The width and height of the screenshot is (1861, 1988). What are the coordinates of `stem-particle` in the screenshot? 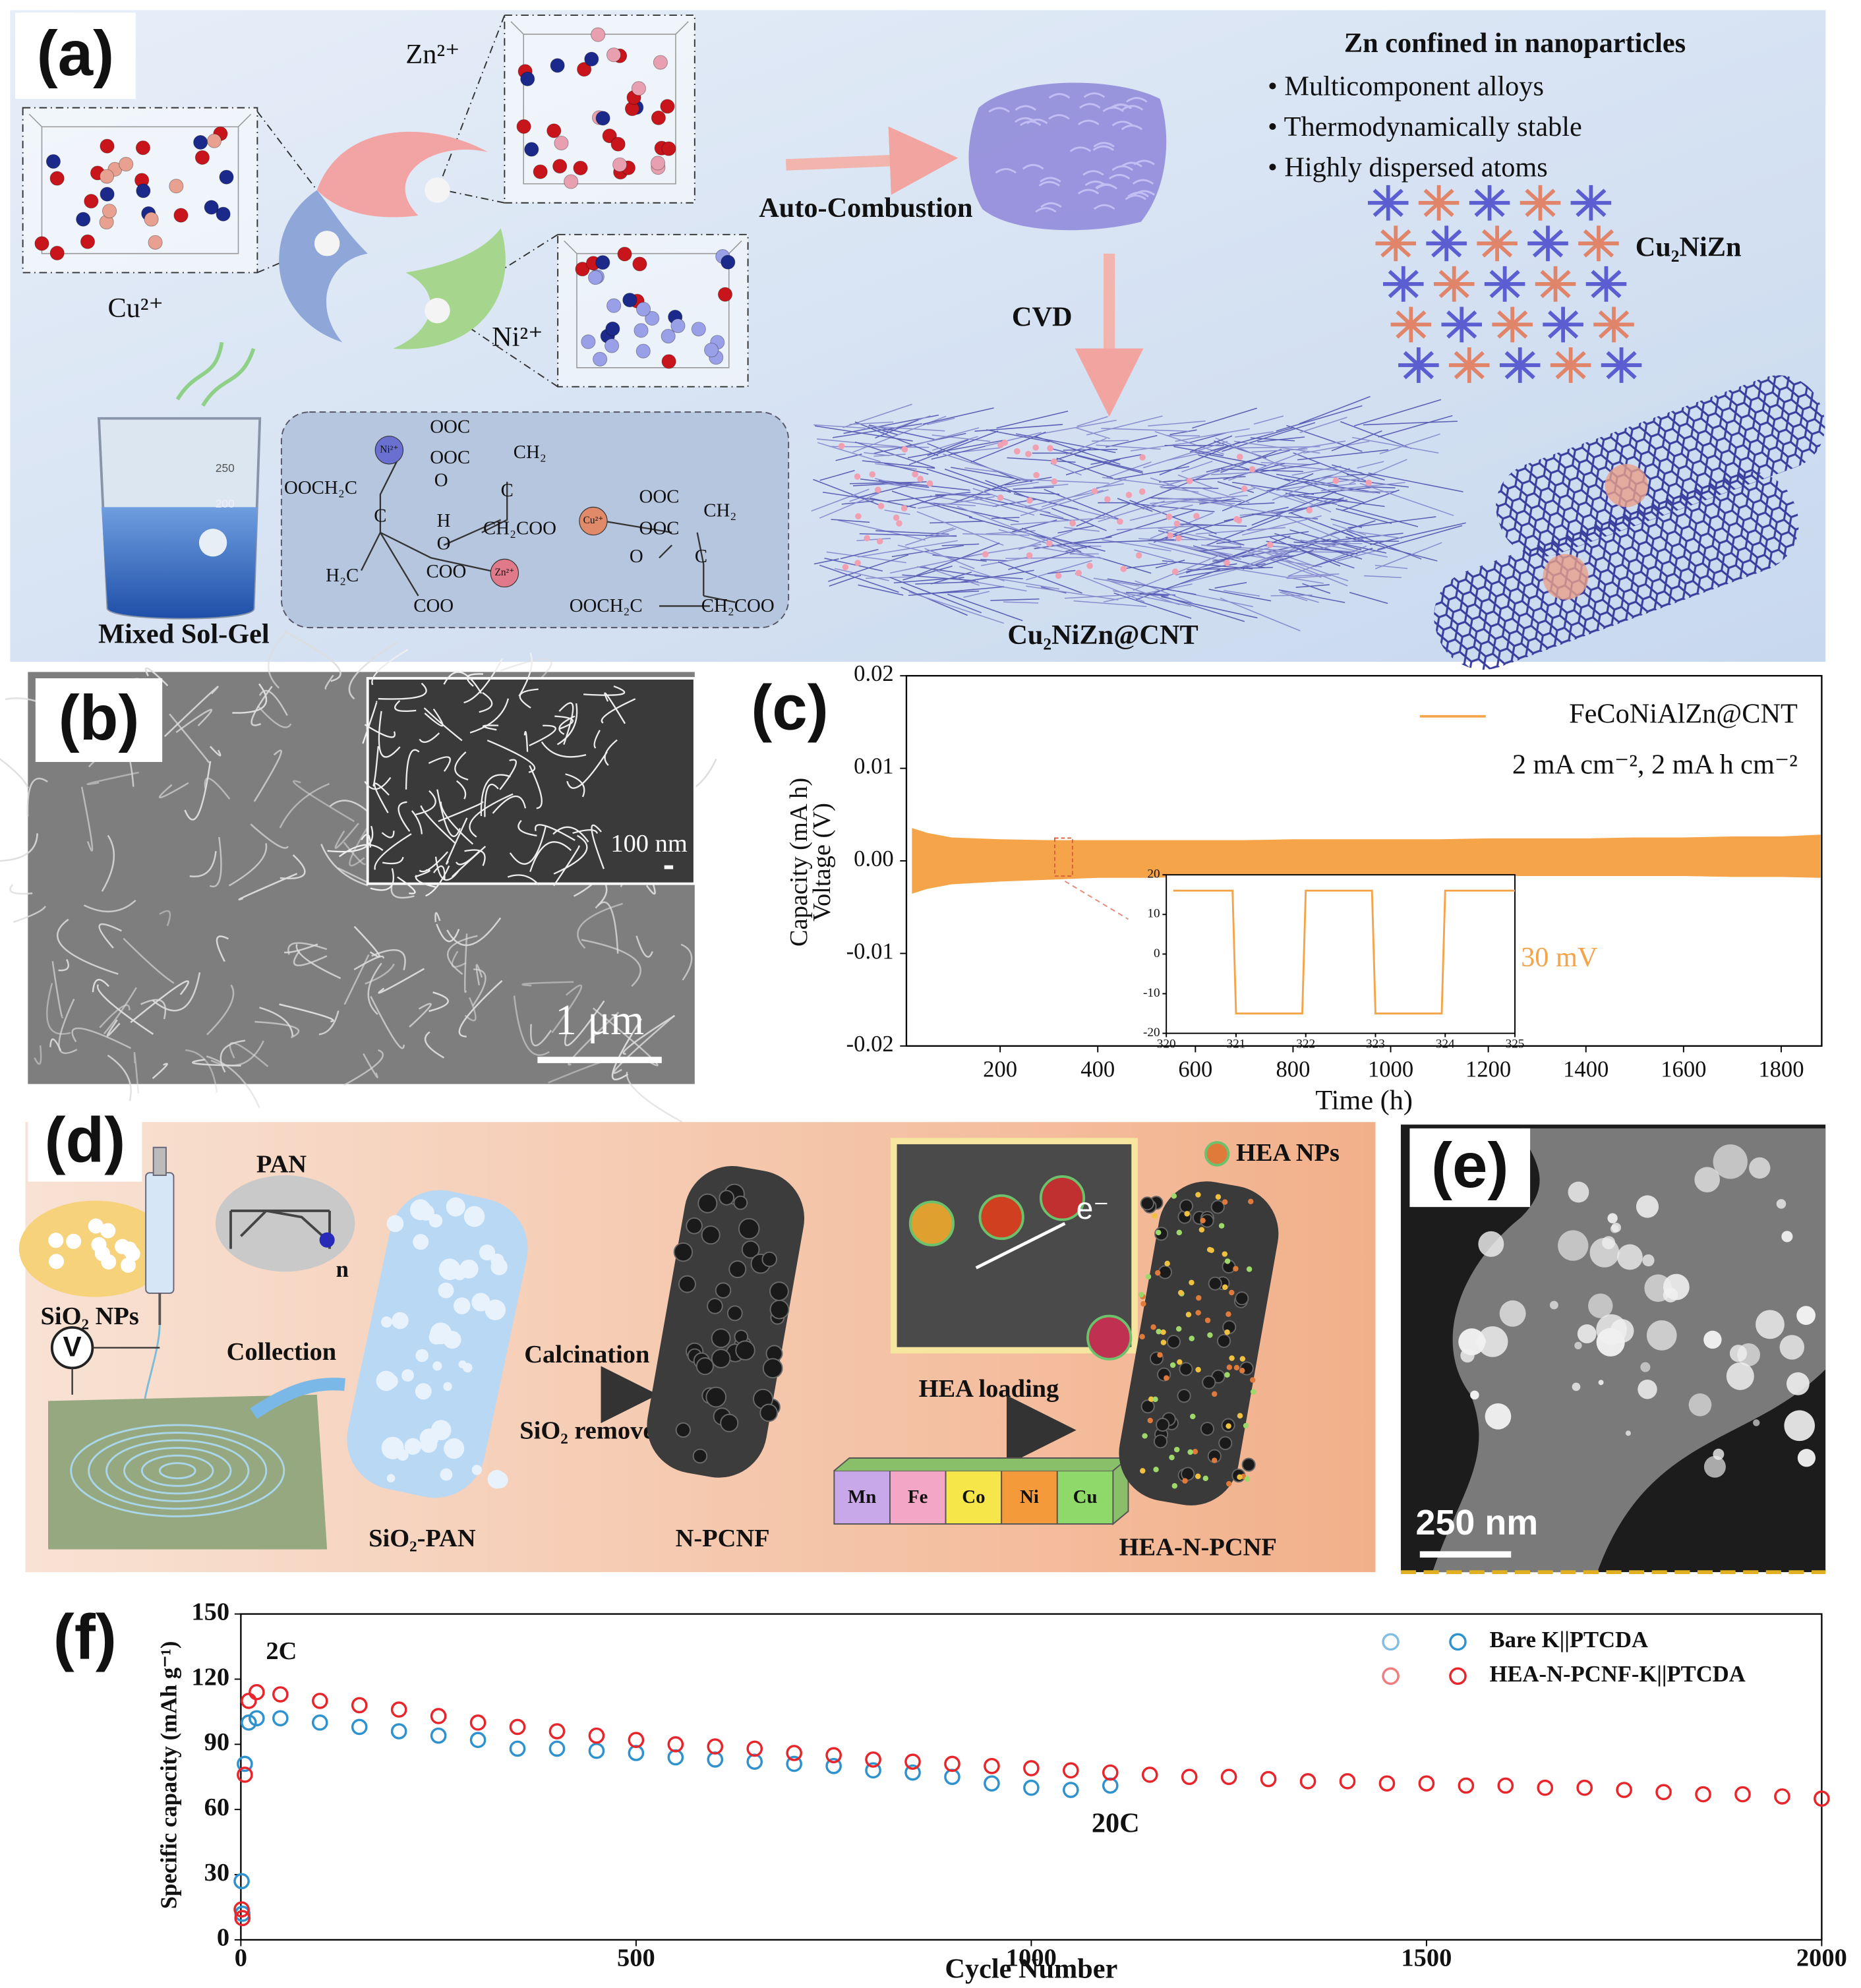 It's located at (1629, 1350).